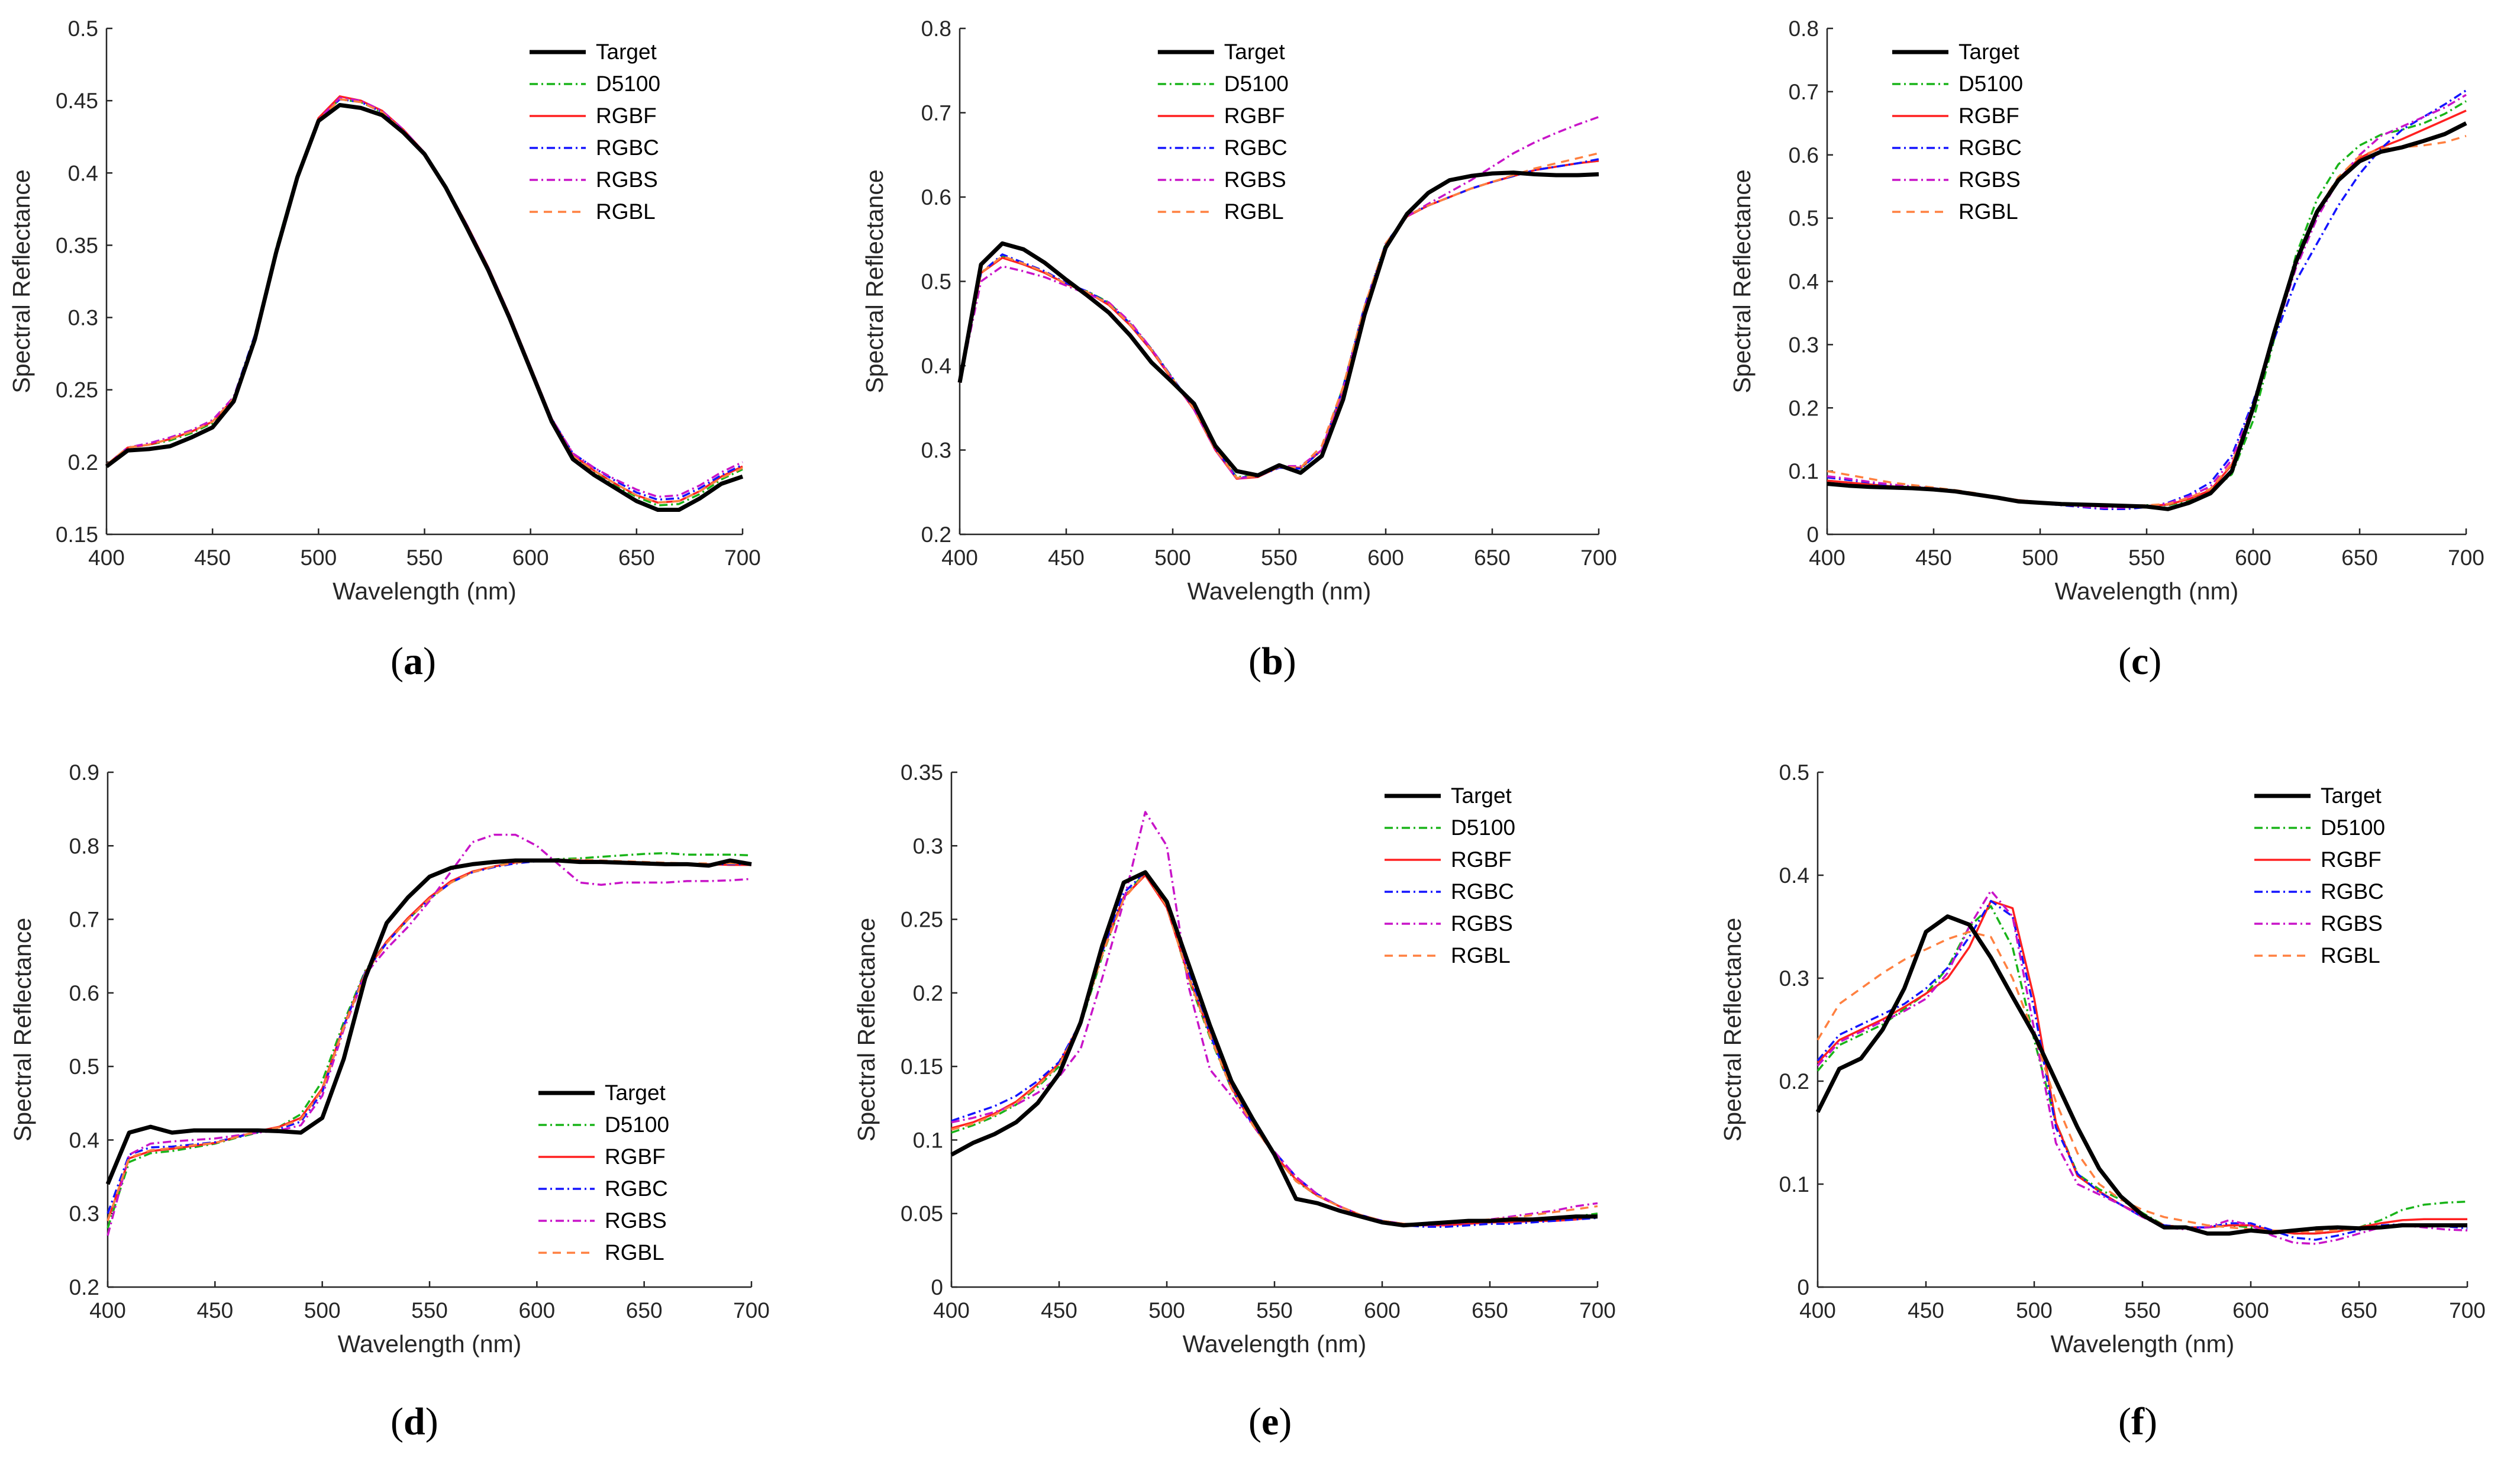  I want to click on panel-caption: (b), so click(1272, 661).